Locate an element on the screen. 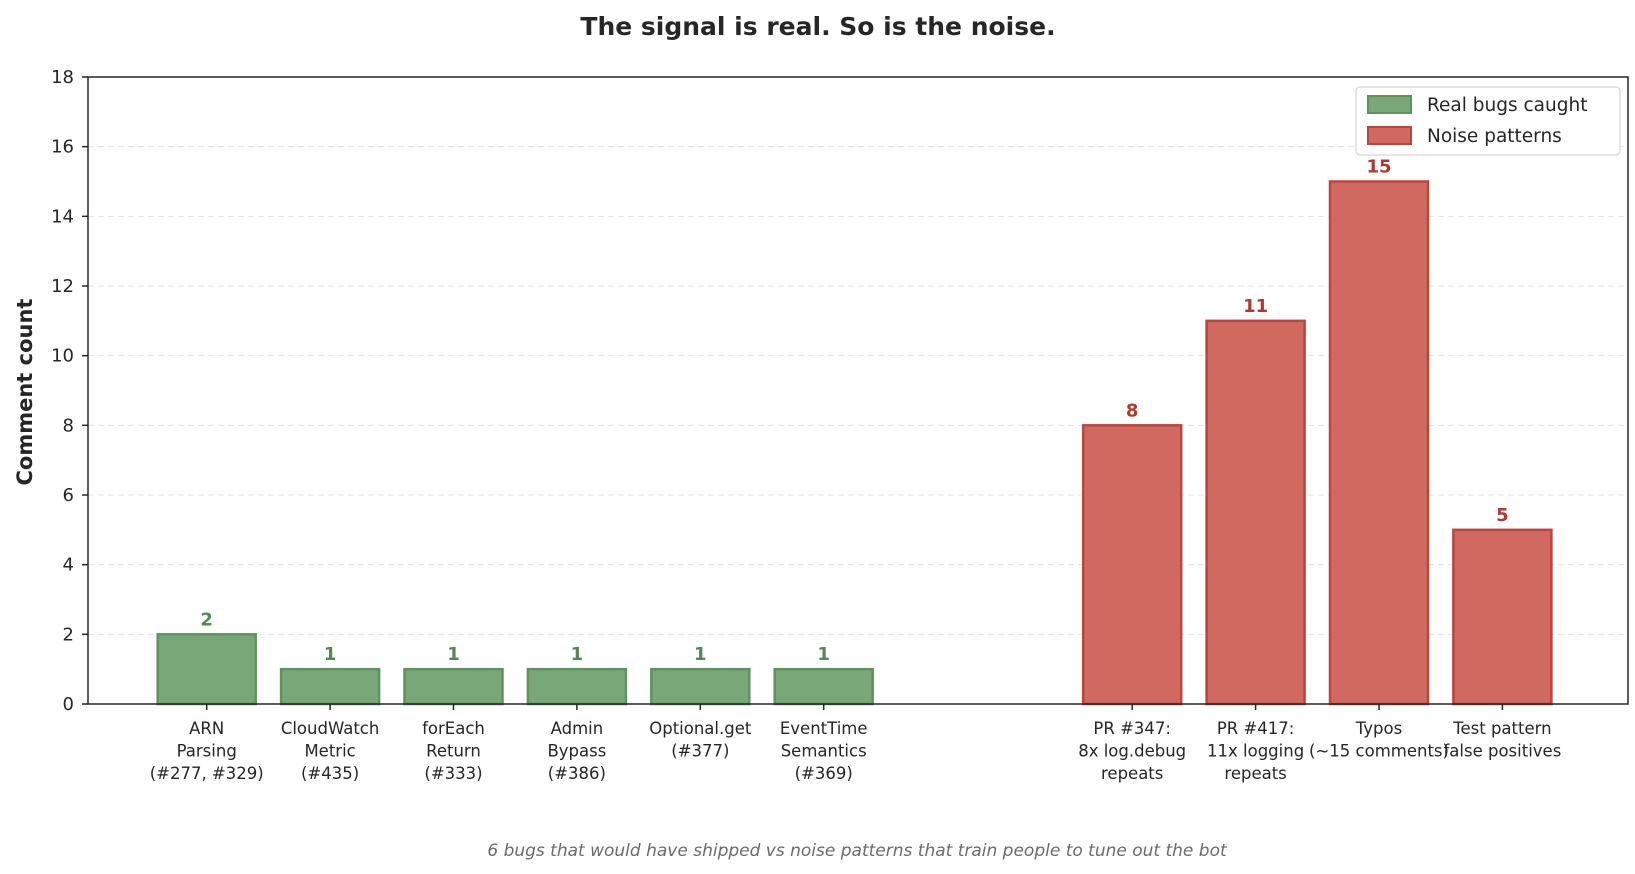  x-tick-label-line: 11x logging is located at coordinates (1255, 751).